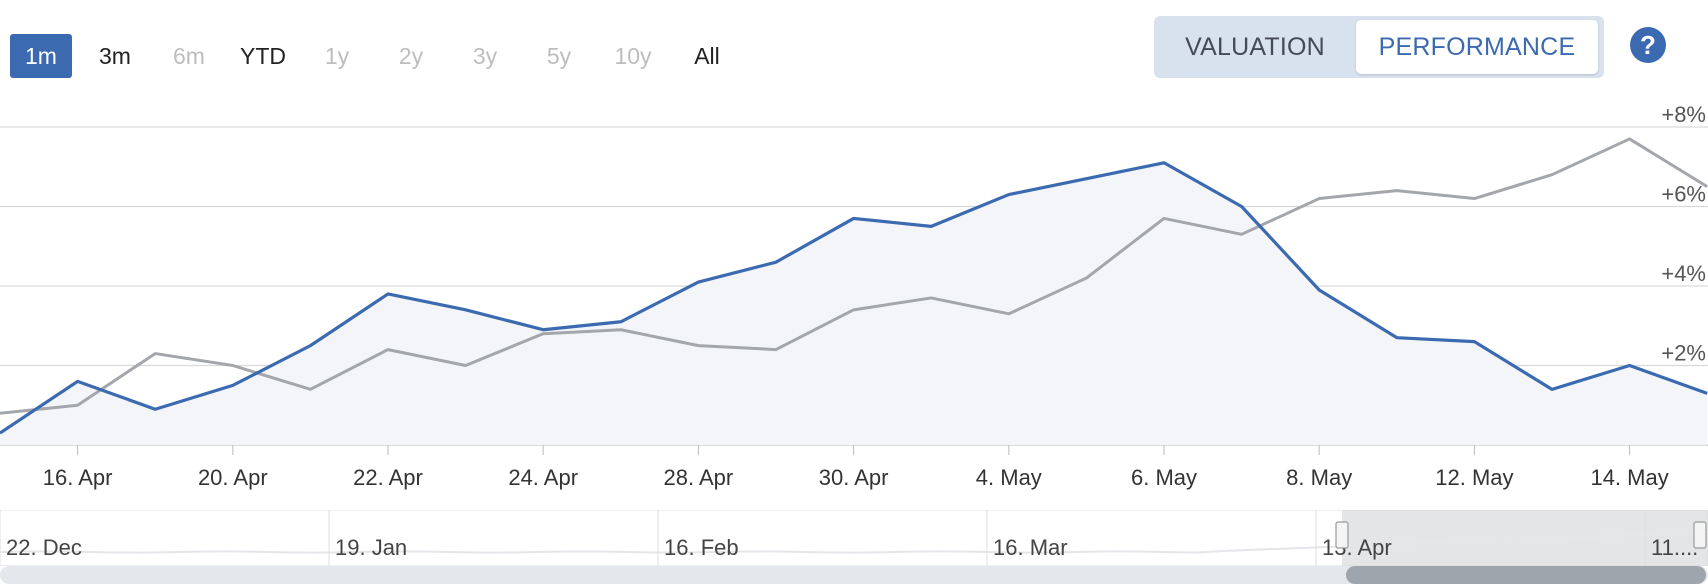 The height and width of the screenshot is (586, 1708). Describe the element at coordinates (543, 477) in the screenshot. I see `x-tick-label: 24. Apr` at that location.